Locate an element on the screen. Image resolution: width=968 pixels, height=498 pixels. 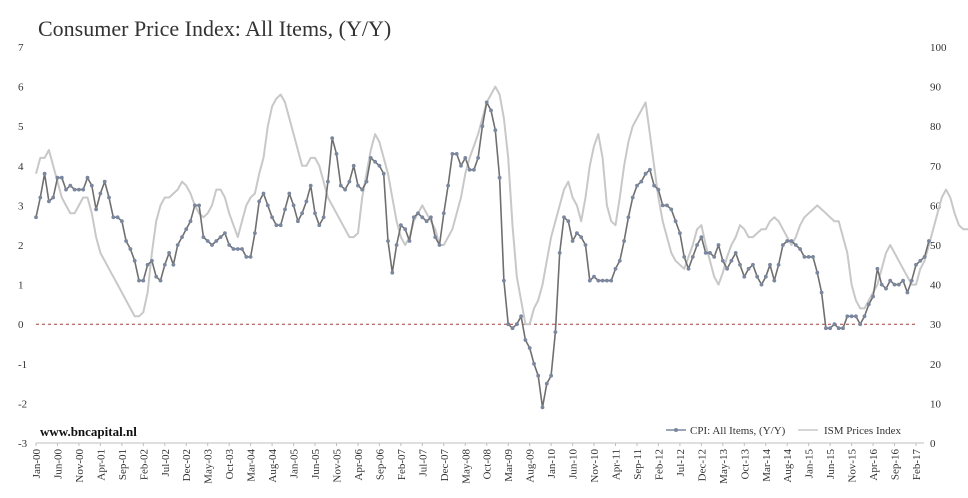
legend-marker-cpi is located at coordinates (676, 430).